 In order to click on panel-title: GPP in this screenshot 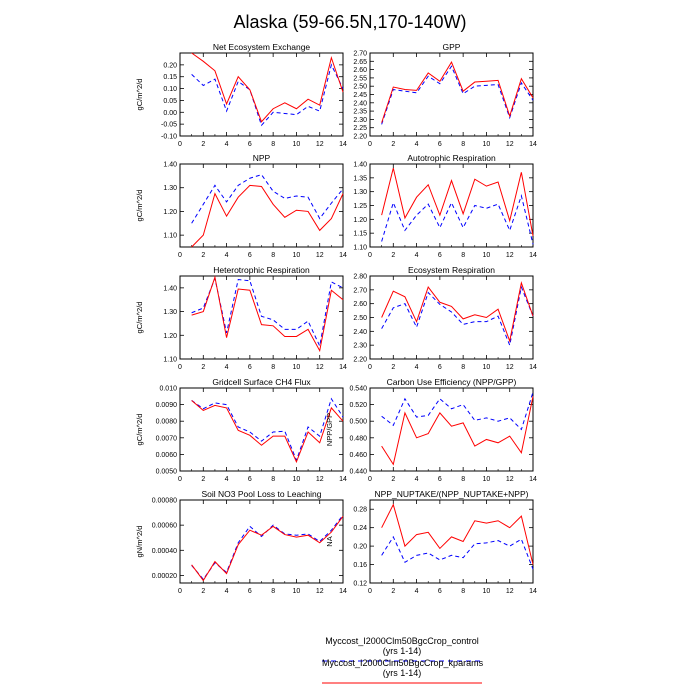, I will do `click(452, 47)`.